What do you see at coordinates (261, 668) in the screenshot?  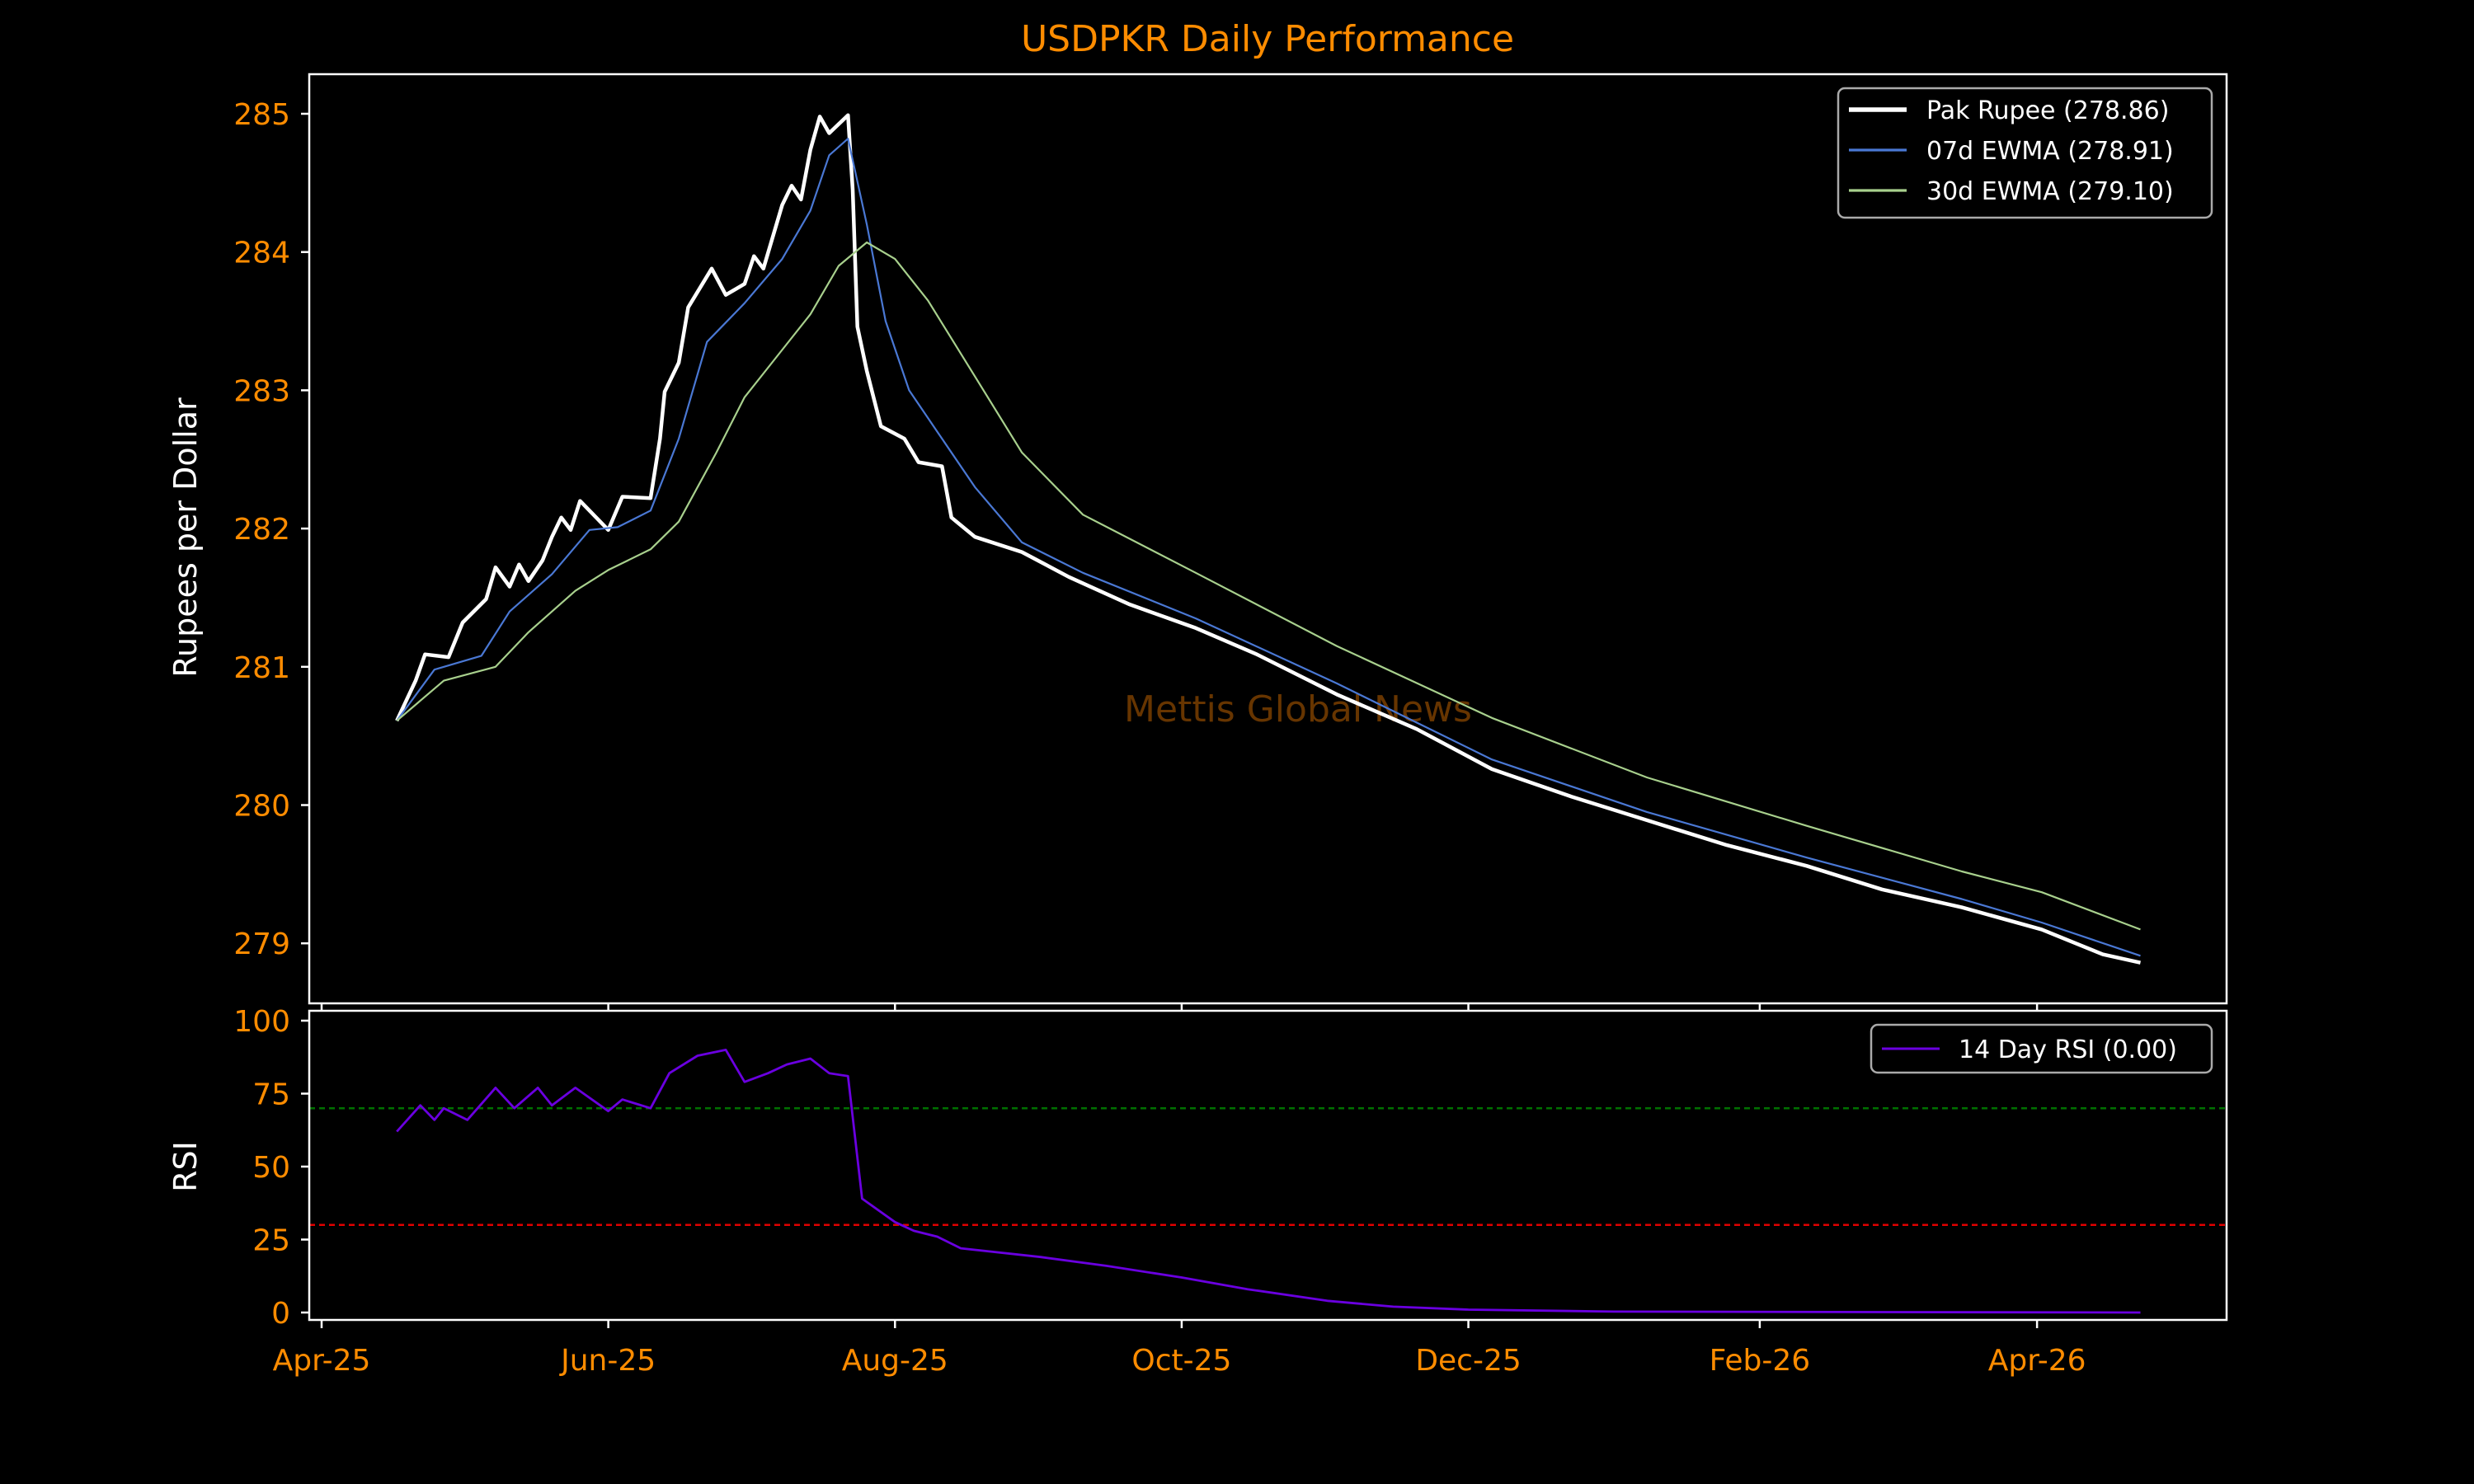 I see `price-y-tick-label: 281` at bounding box center [261, 668].